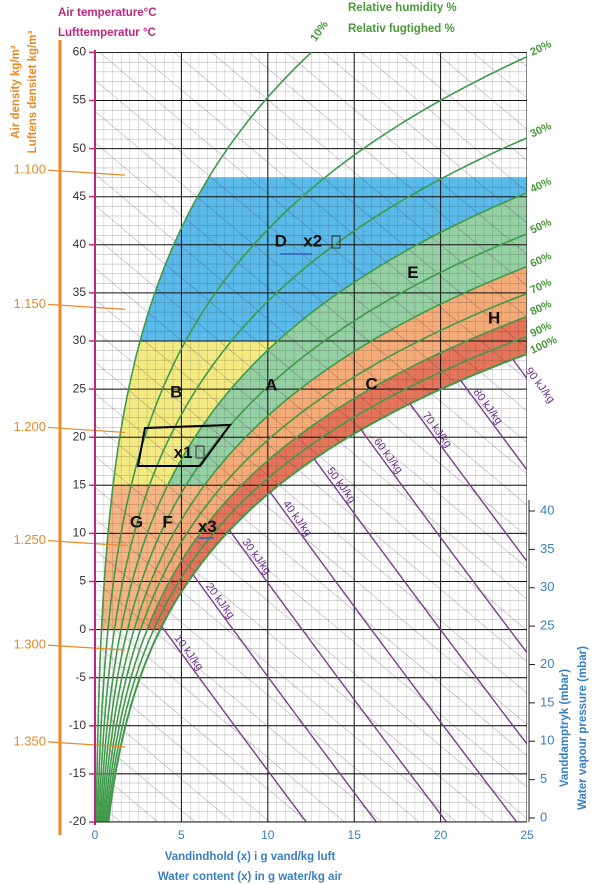  I want to click on enthalpy-label: 90 kJ/kg, so click(540, 385).